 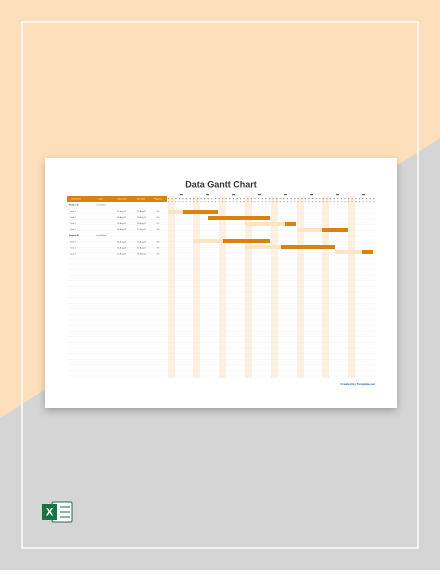 I want to click on task-start: 16-Aug-21, so click(x=122, y=223).